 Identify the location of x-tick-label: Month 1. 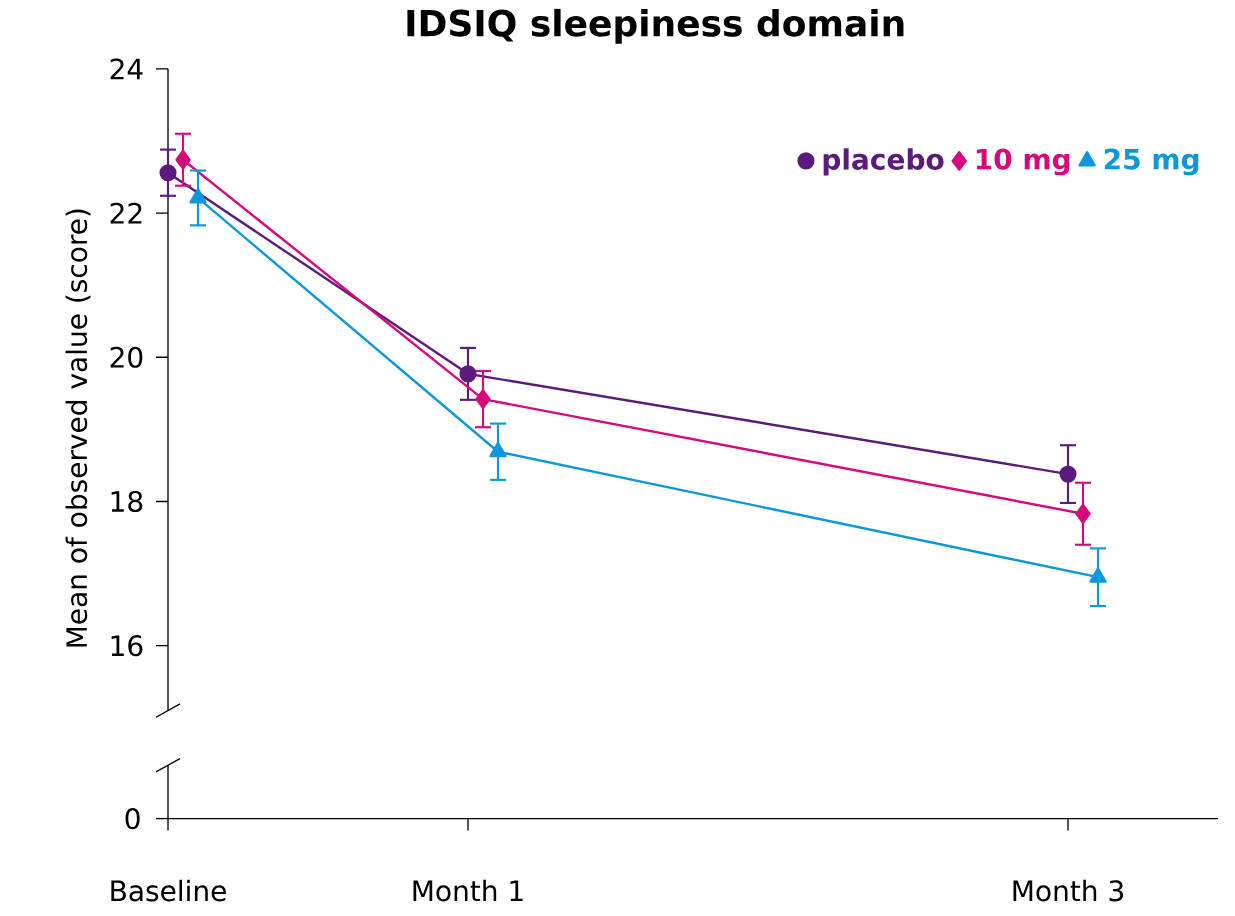
(468, 890).